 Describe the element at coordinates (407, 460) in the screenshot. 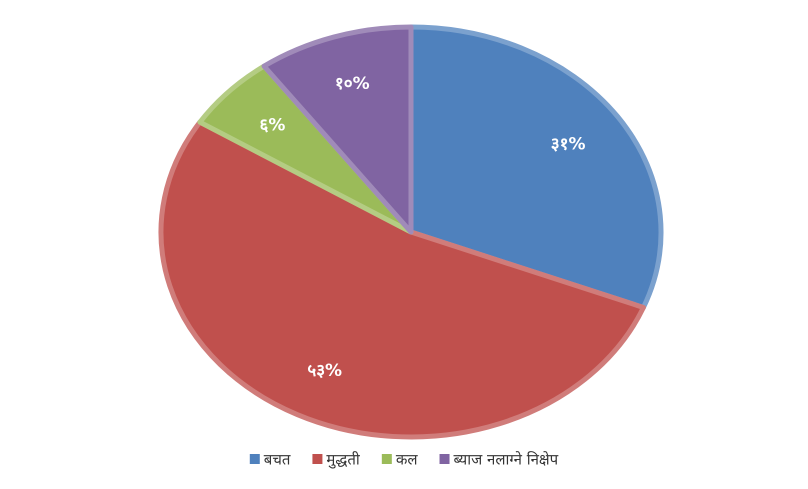

I see `legend-label: कल` at that location.